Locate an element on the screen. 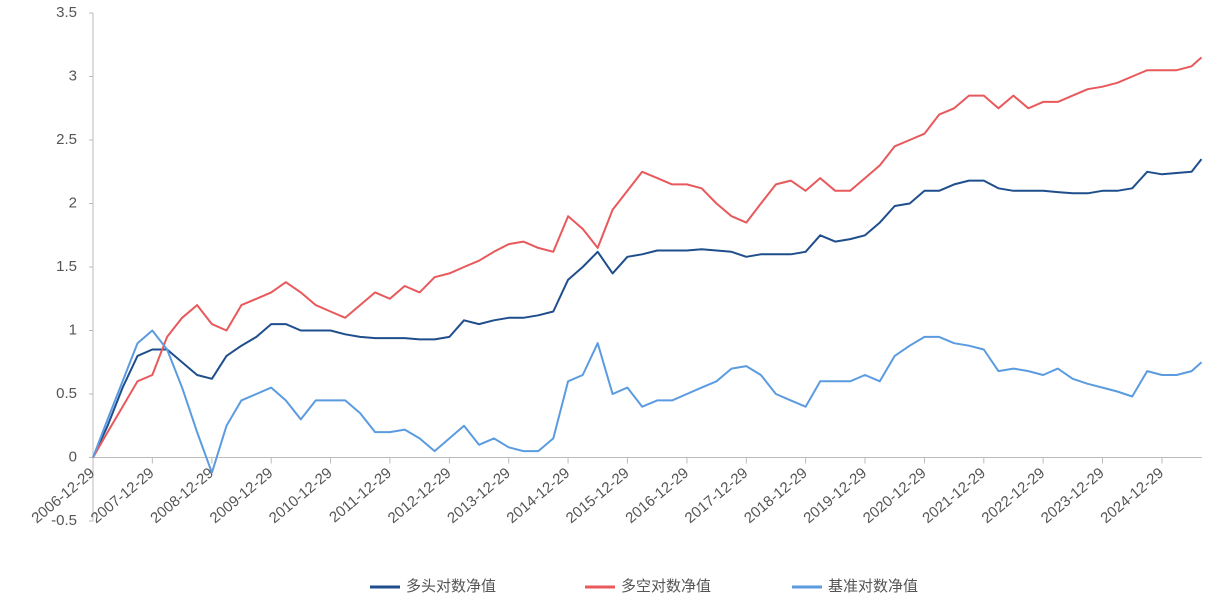  x-tick-label: 2016-12-29 is located at coordinates (657, 496).